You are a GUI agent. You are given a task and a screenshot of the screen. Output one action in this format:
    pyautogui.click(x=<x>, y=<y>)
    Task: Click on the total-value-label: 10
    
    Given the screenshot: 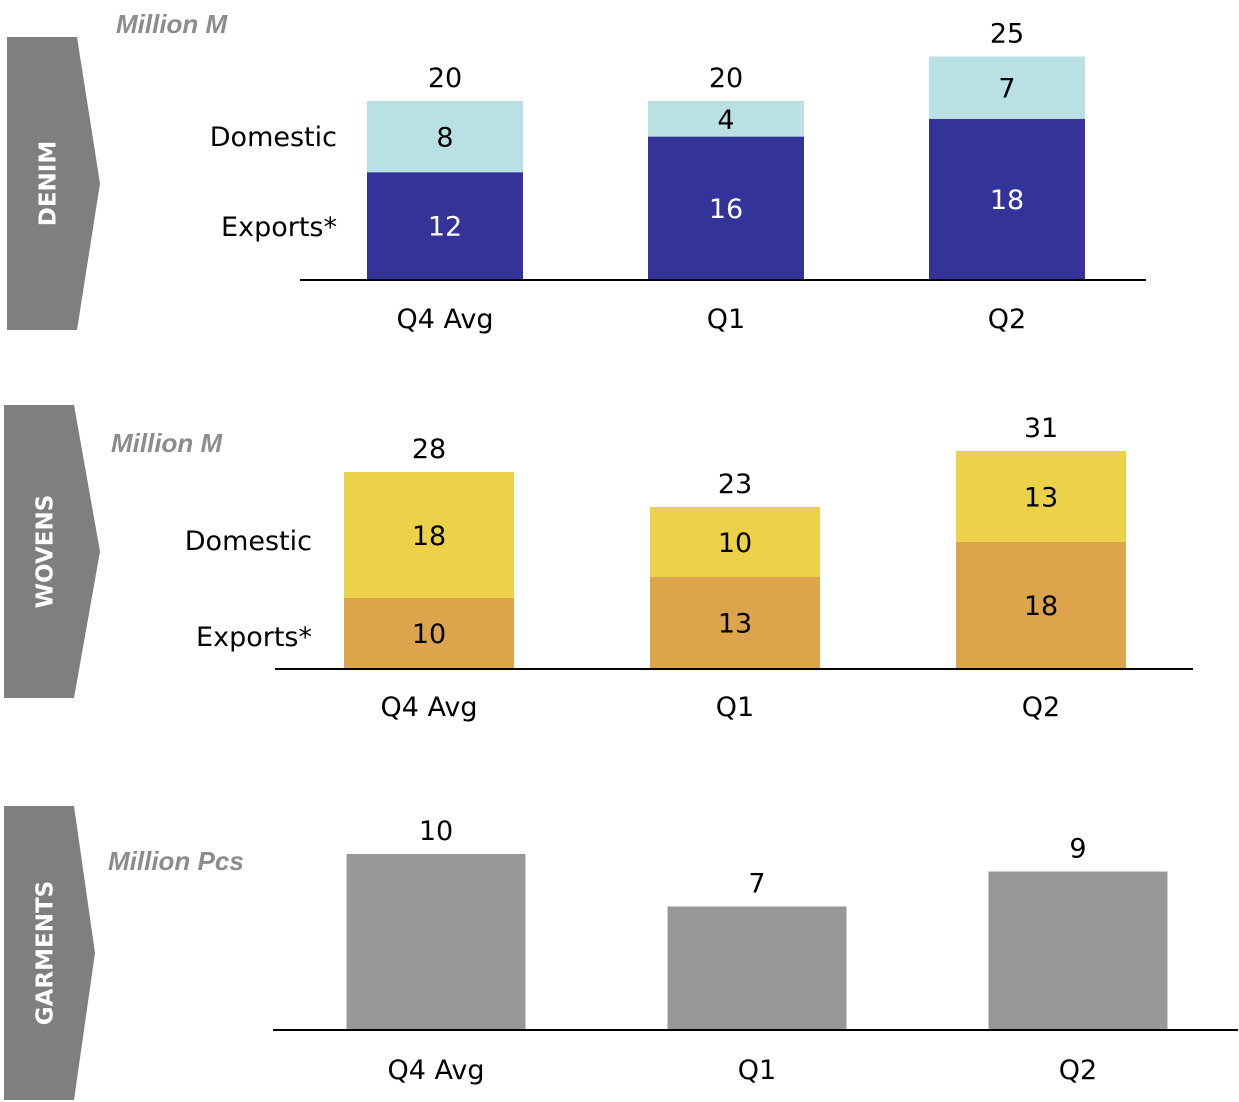 What is the action you would take?
    pyautogui.click(x=436, y=831)
    